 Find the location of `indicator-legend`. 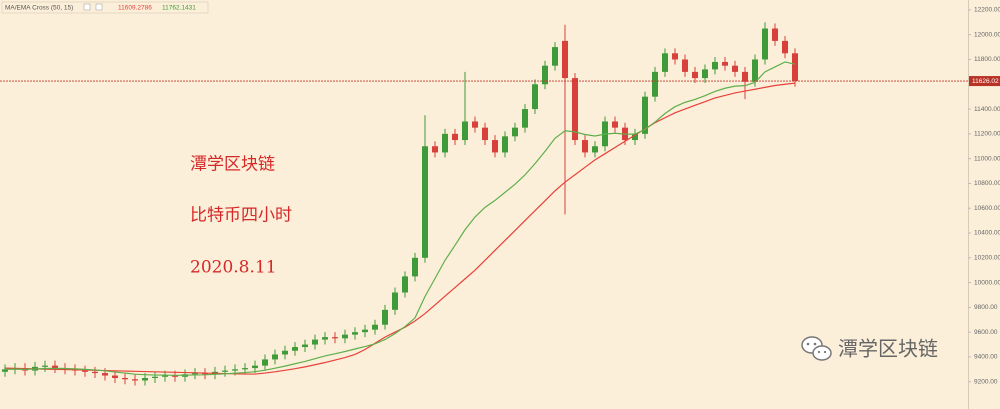

indicator-legend is located at coordinates (105, 7).